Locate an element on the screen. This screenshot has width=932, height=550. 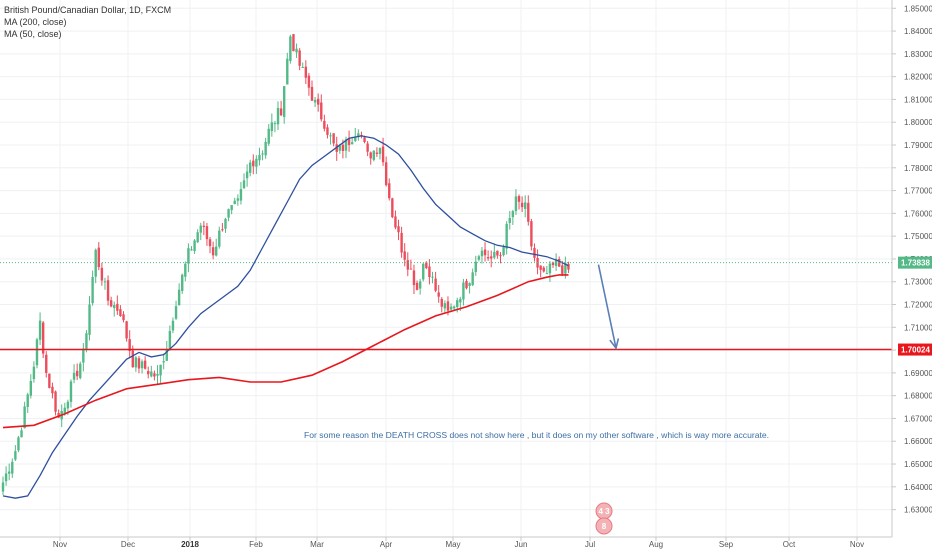
time-axis: Nov Dec 2018 Feb Mar Apr May Jun Jul Aug Sep Oct Nov is located at coordinates (446, 542).